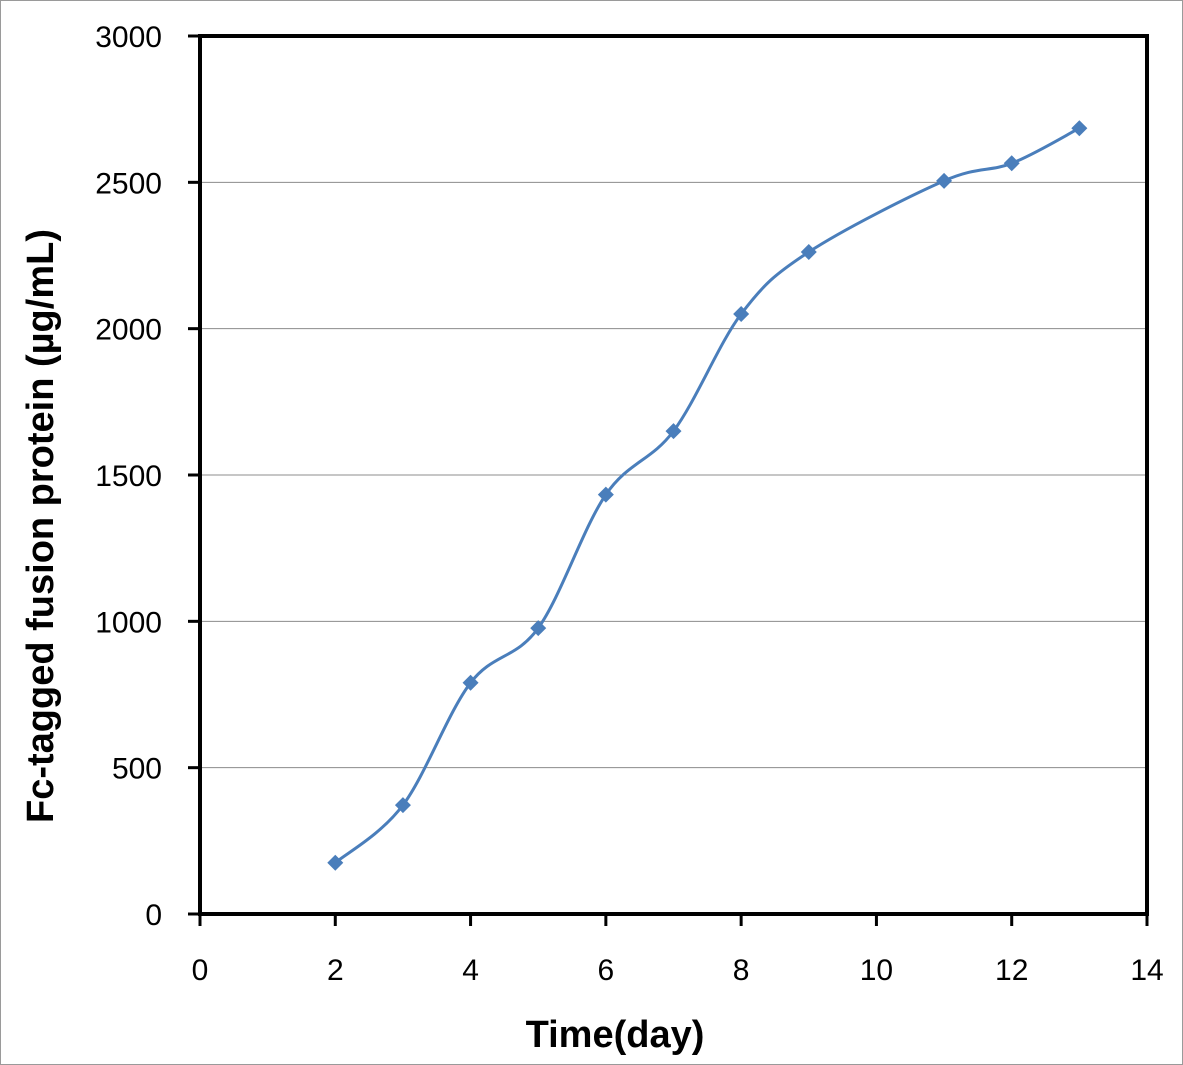 This screenshot has height=1065, width=1183. What do you see at coordinates (153, 915) in the screenshot?
I see `y-tick-label: 0` at bounding box center [153, 915].